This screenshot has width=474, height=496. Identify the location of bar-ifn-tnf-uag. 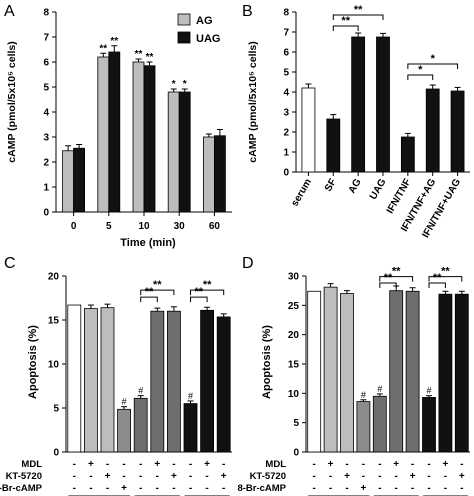
(457, 131).